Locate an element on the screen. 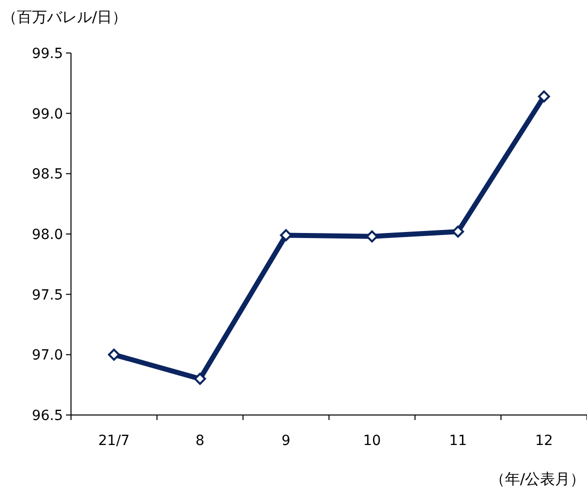 This screenshot has height=488, width=587. y-tick-label: 99.0 is located at coordinates (47, 114).